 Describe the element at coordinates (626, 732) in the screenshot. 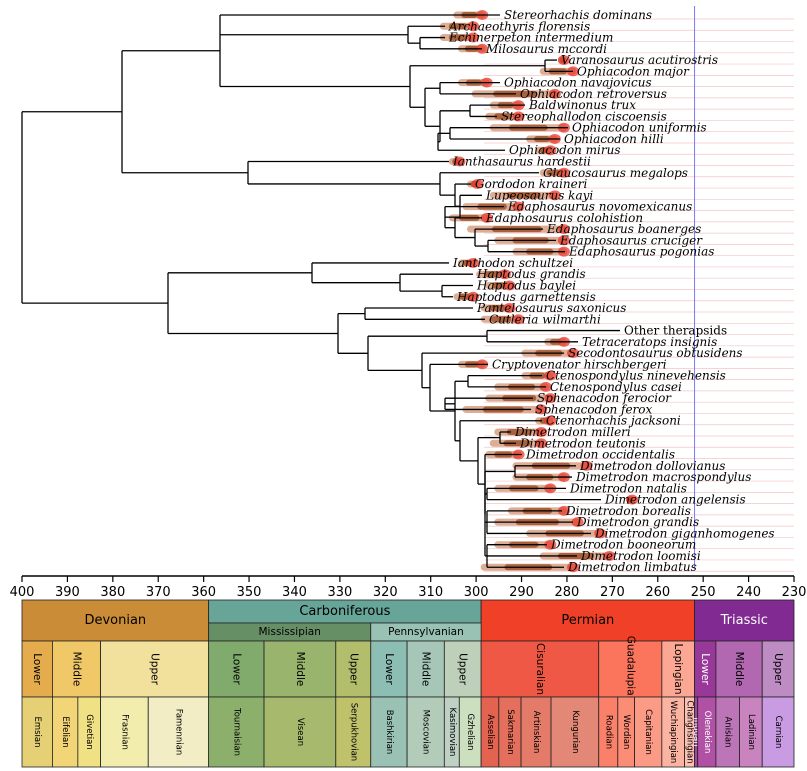

I see `stage-label: Wordian` at that location.